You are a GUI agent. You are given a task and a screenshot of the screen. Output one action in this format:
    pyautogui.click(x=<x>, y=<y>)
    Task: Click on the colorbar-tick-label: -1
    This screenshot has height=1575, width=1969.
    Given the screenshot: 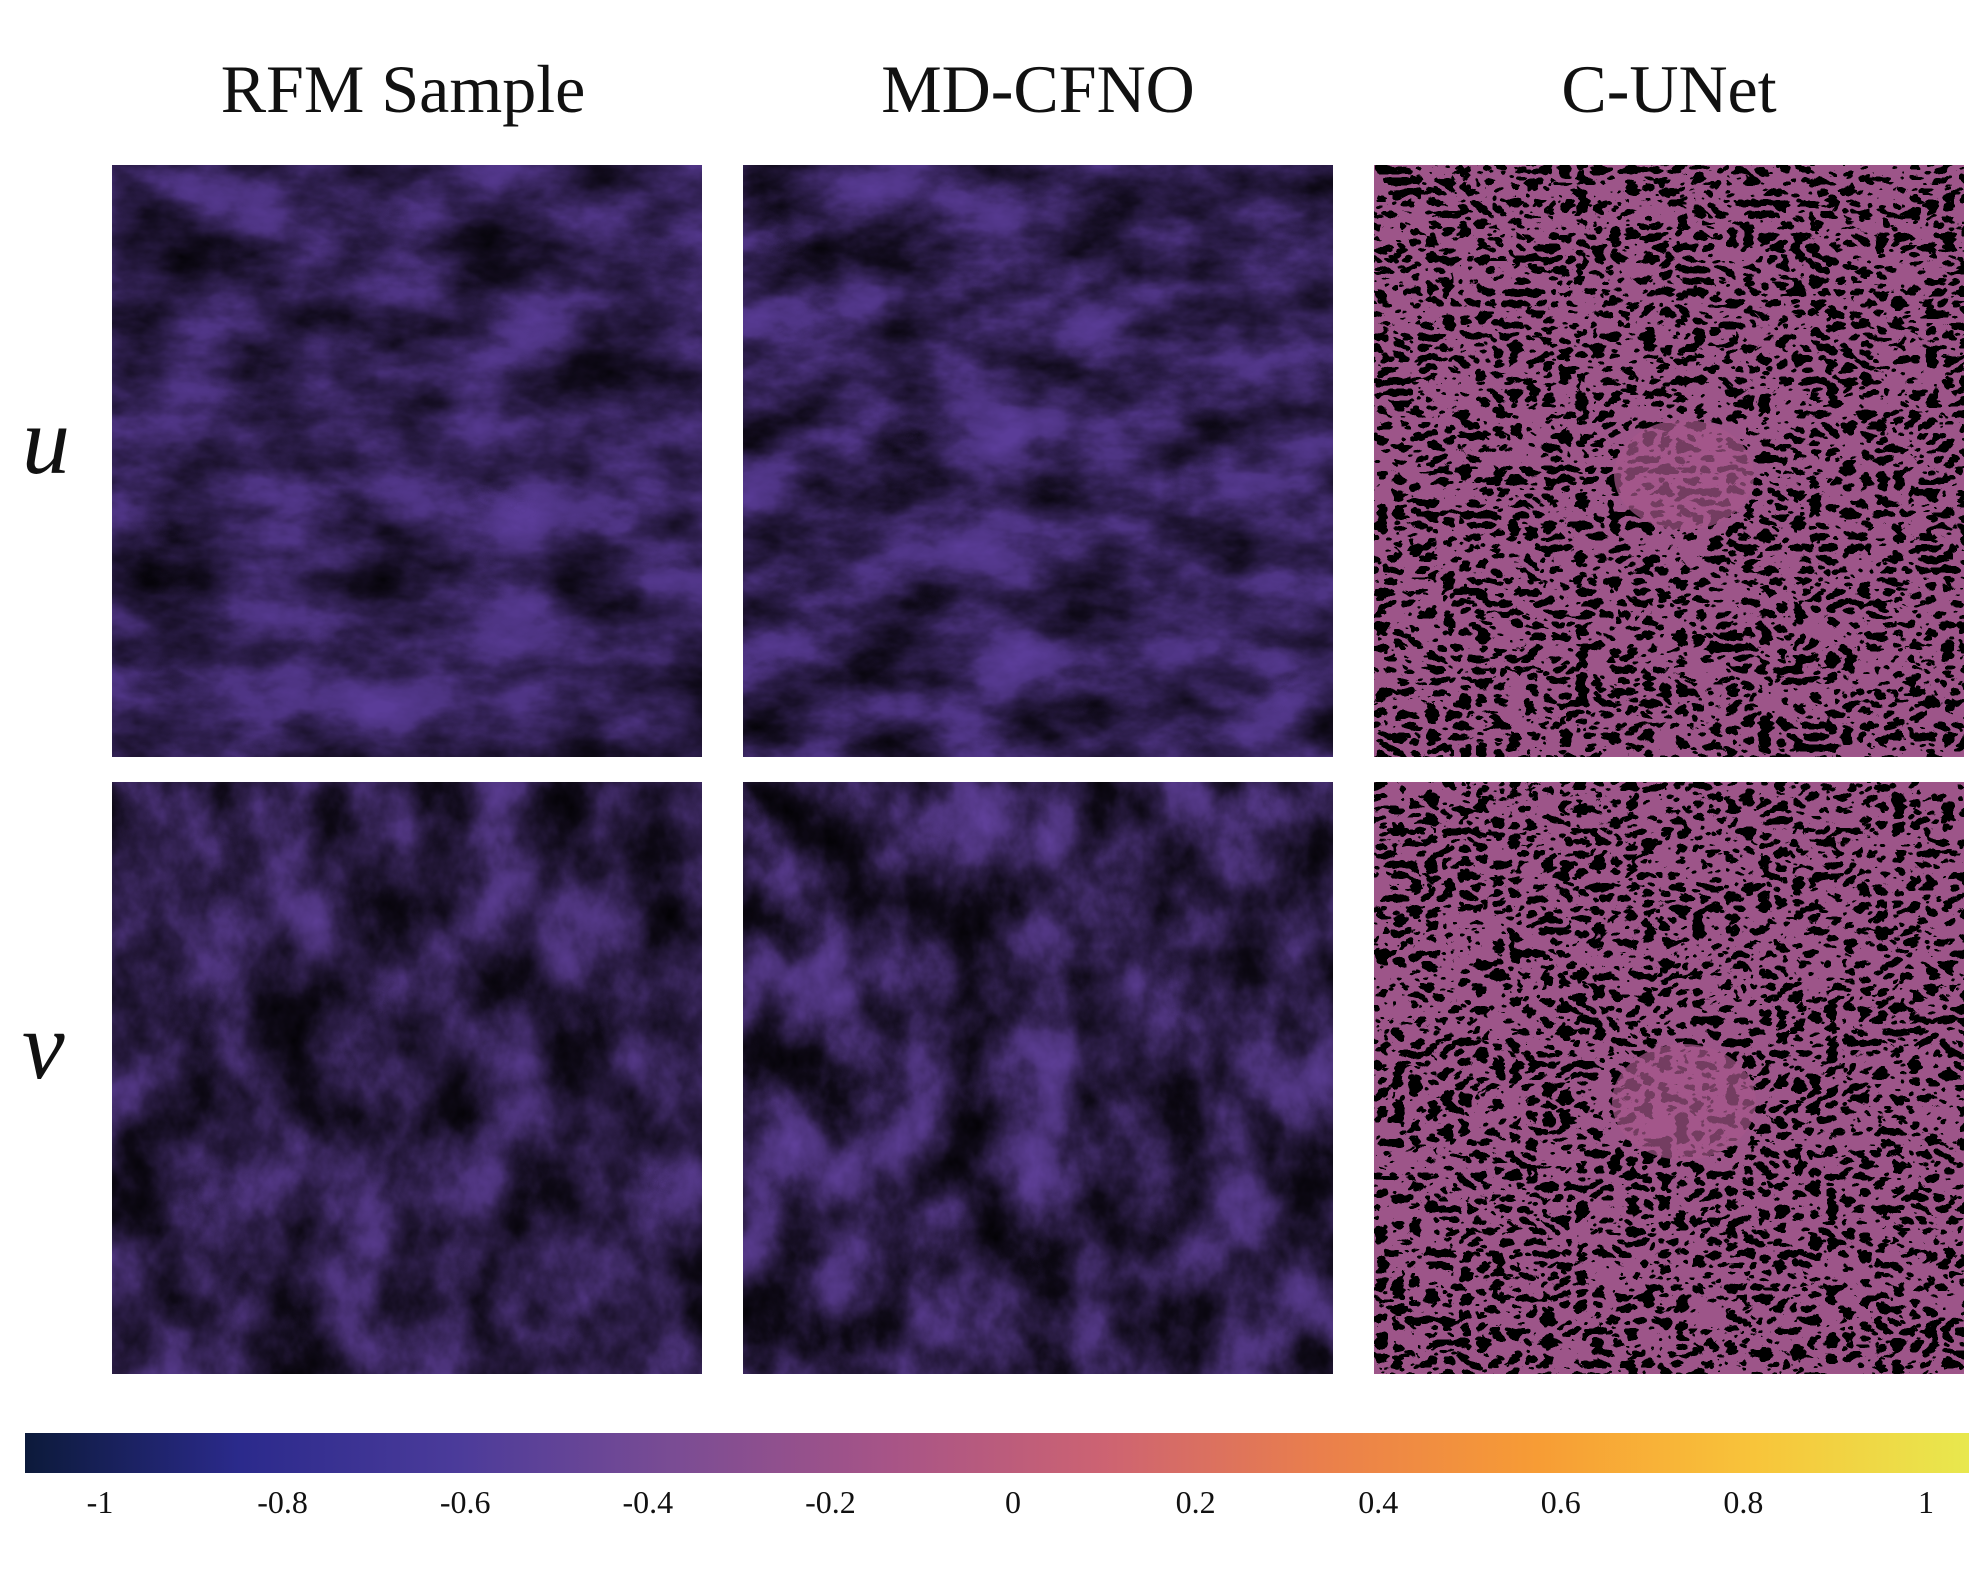 What is the action you would take?
    pyautogui.click(x=100, y=1502)
    